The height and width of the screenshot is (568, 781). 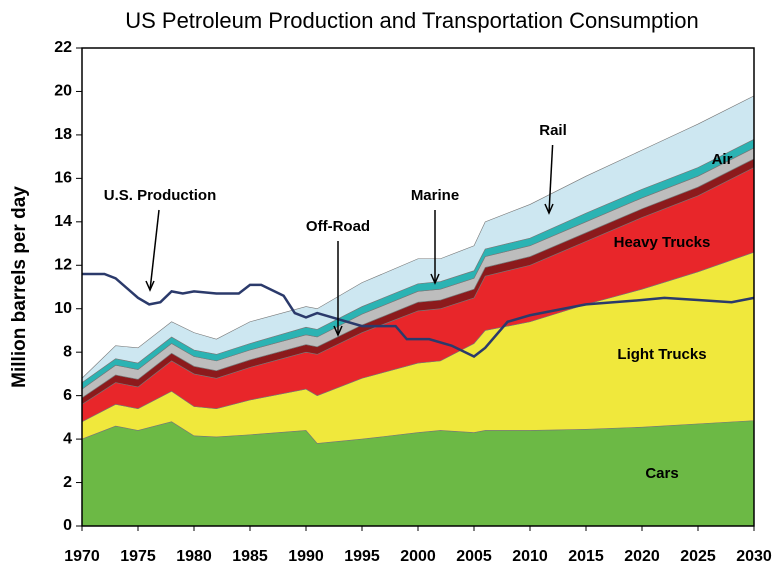 What do you see at coordinates (138, 556) in the screenshot?
I see `x-tick-label: 1975` at bounding box center [138, 556].